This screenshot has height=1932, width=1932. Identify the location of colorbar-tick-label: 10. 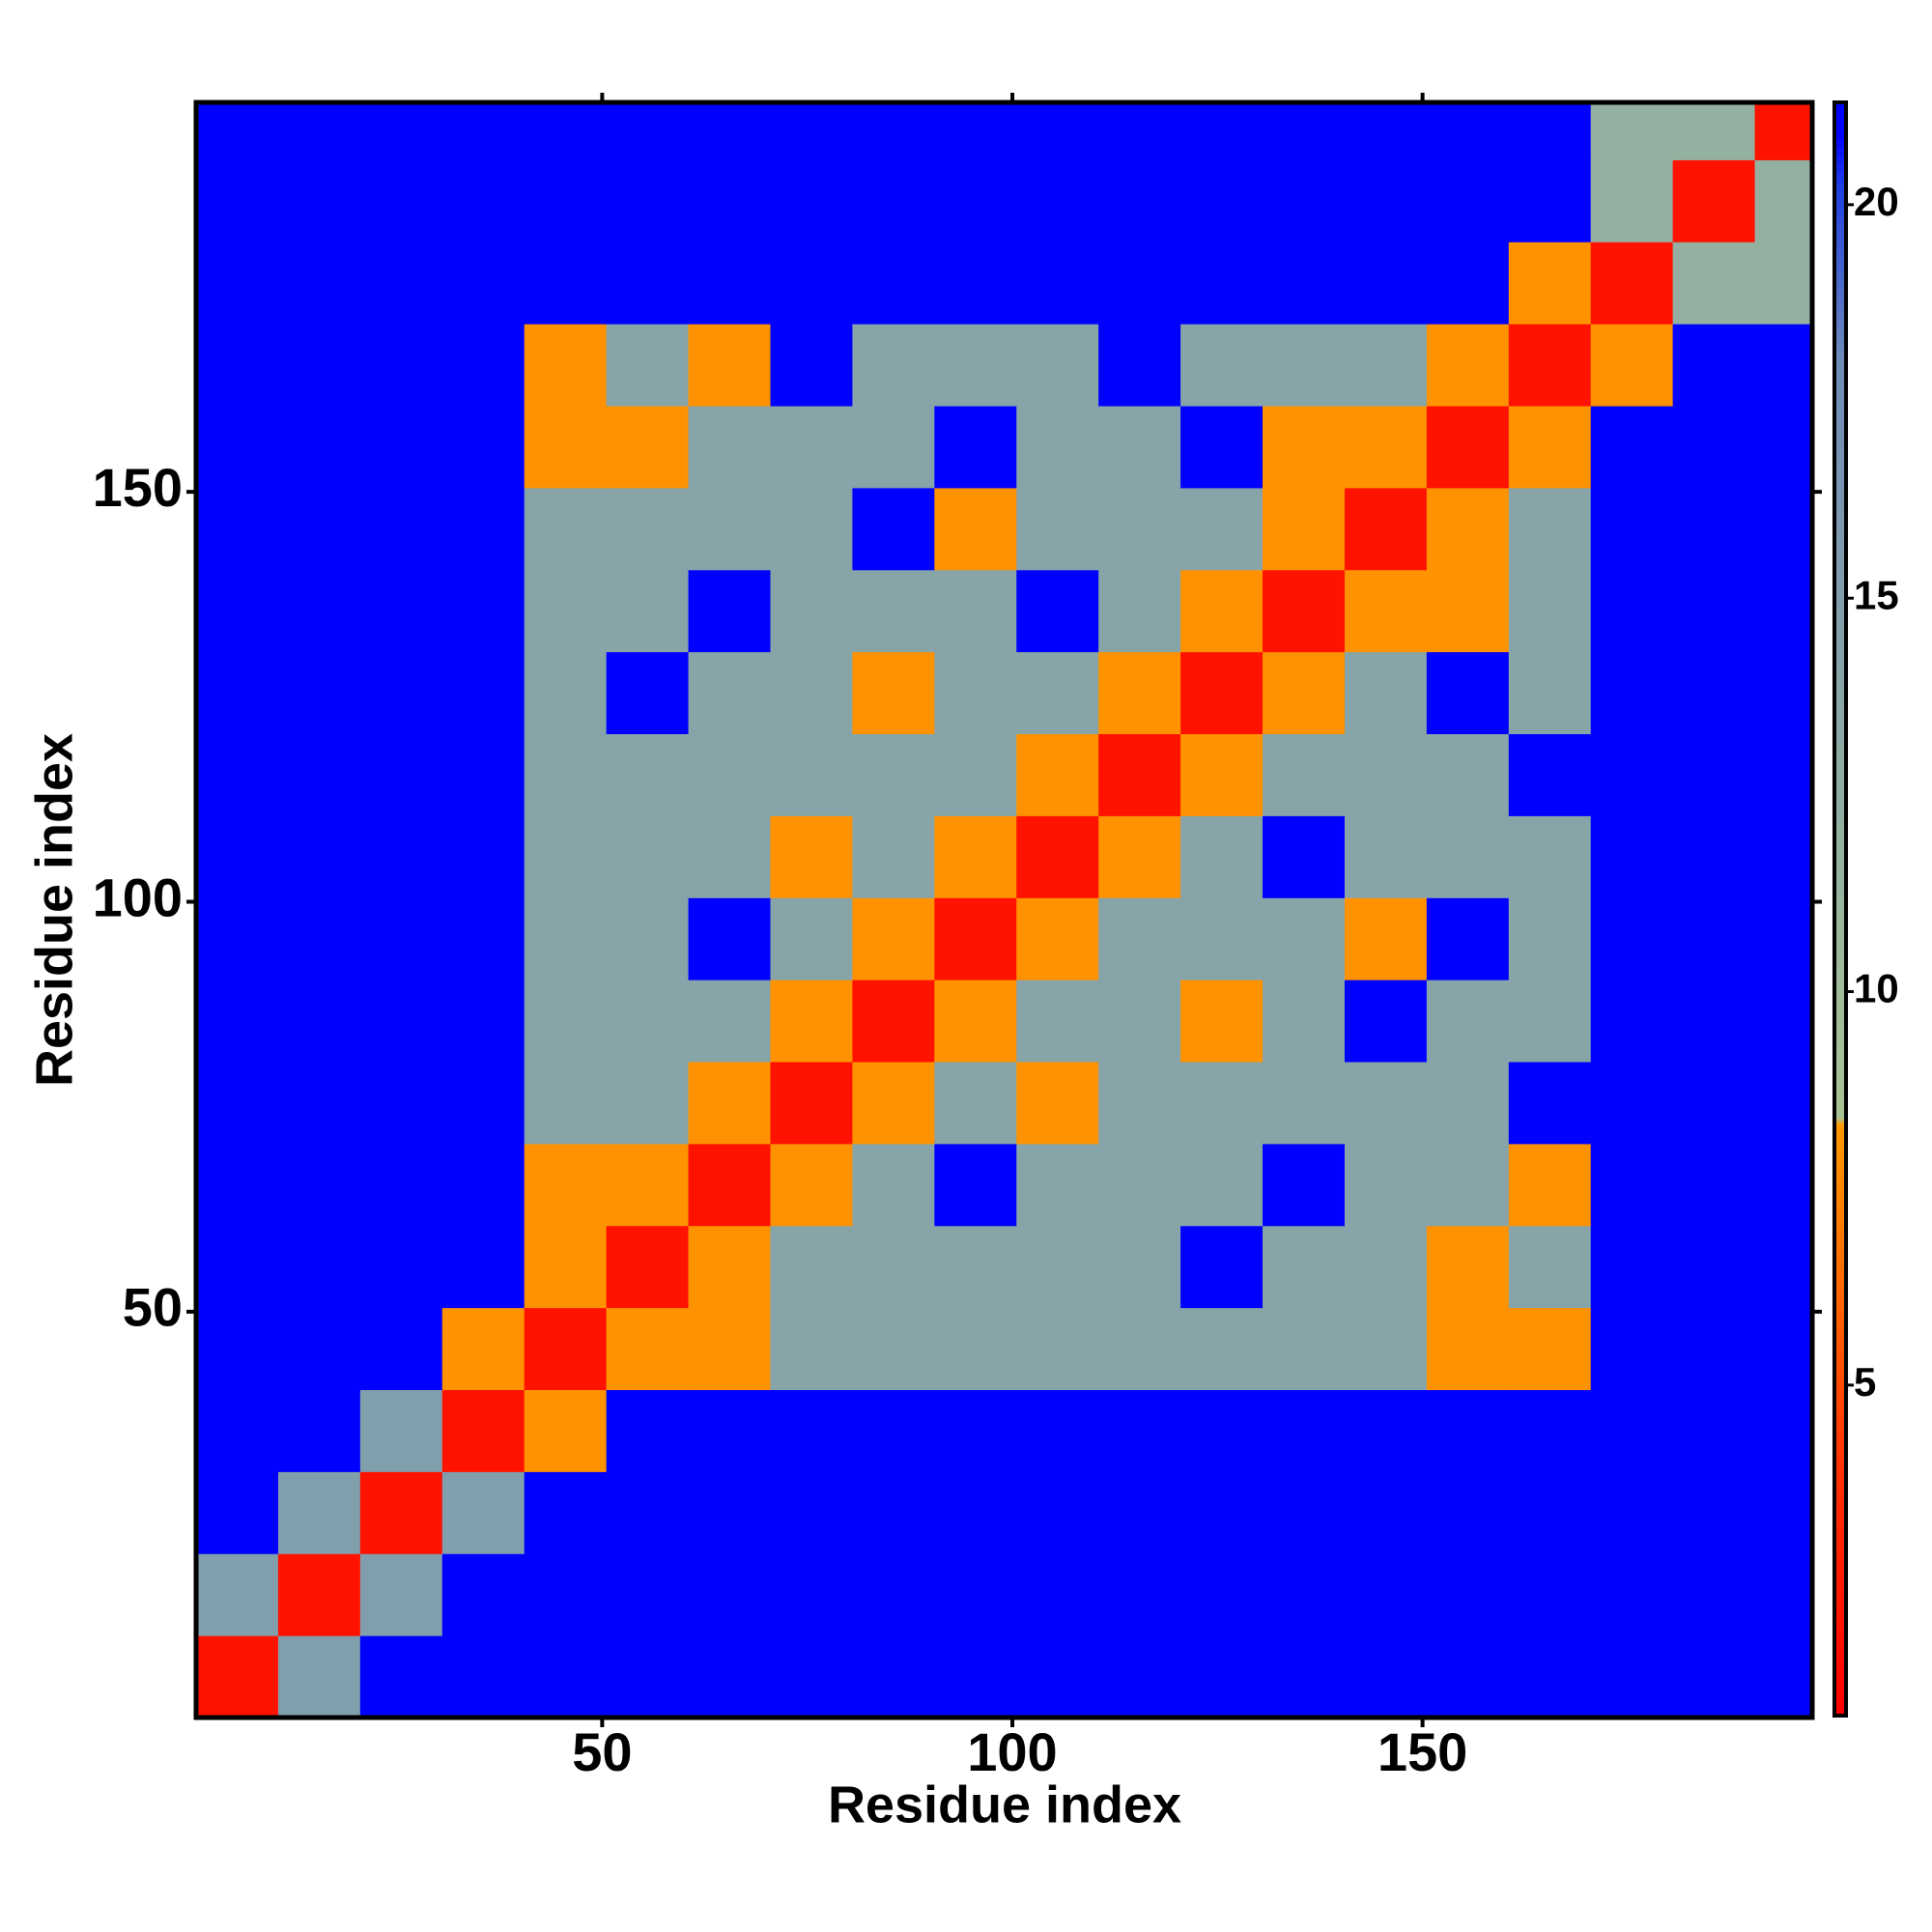
(1876, 988).